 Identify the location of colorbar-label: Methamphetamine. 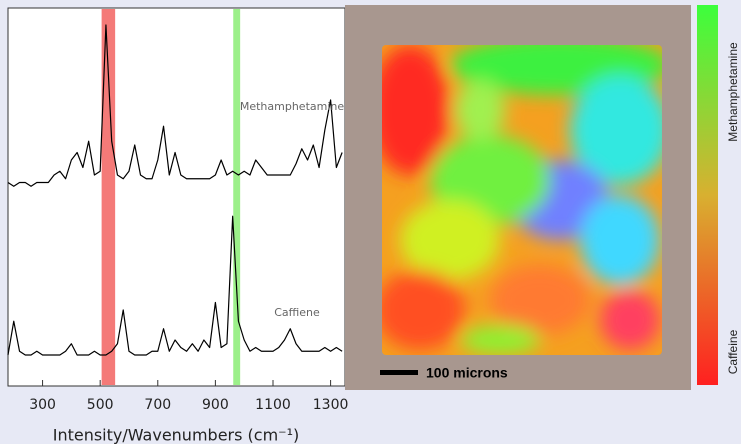
(733, 92).